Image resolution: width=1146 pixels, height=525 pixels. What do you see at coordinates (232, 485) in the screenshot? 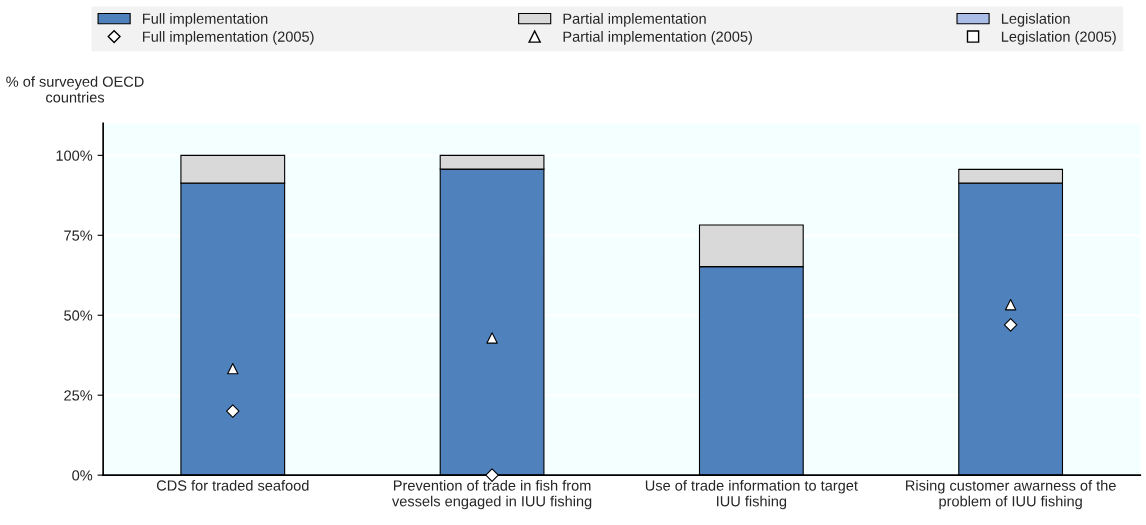
I see `x-tick-label: CDS for traded seafood` at bounding box center [232, 485].